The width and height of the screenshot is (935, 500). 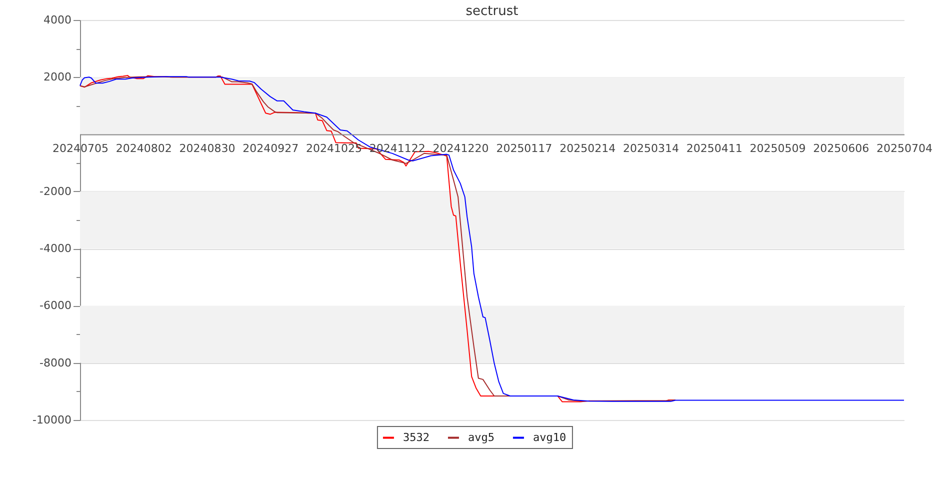 I want to click on x-tick-label: 20241220, so click(x=460, y=148).